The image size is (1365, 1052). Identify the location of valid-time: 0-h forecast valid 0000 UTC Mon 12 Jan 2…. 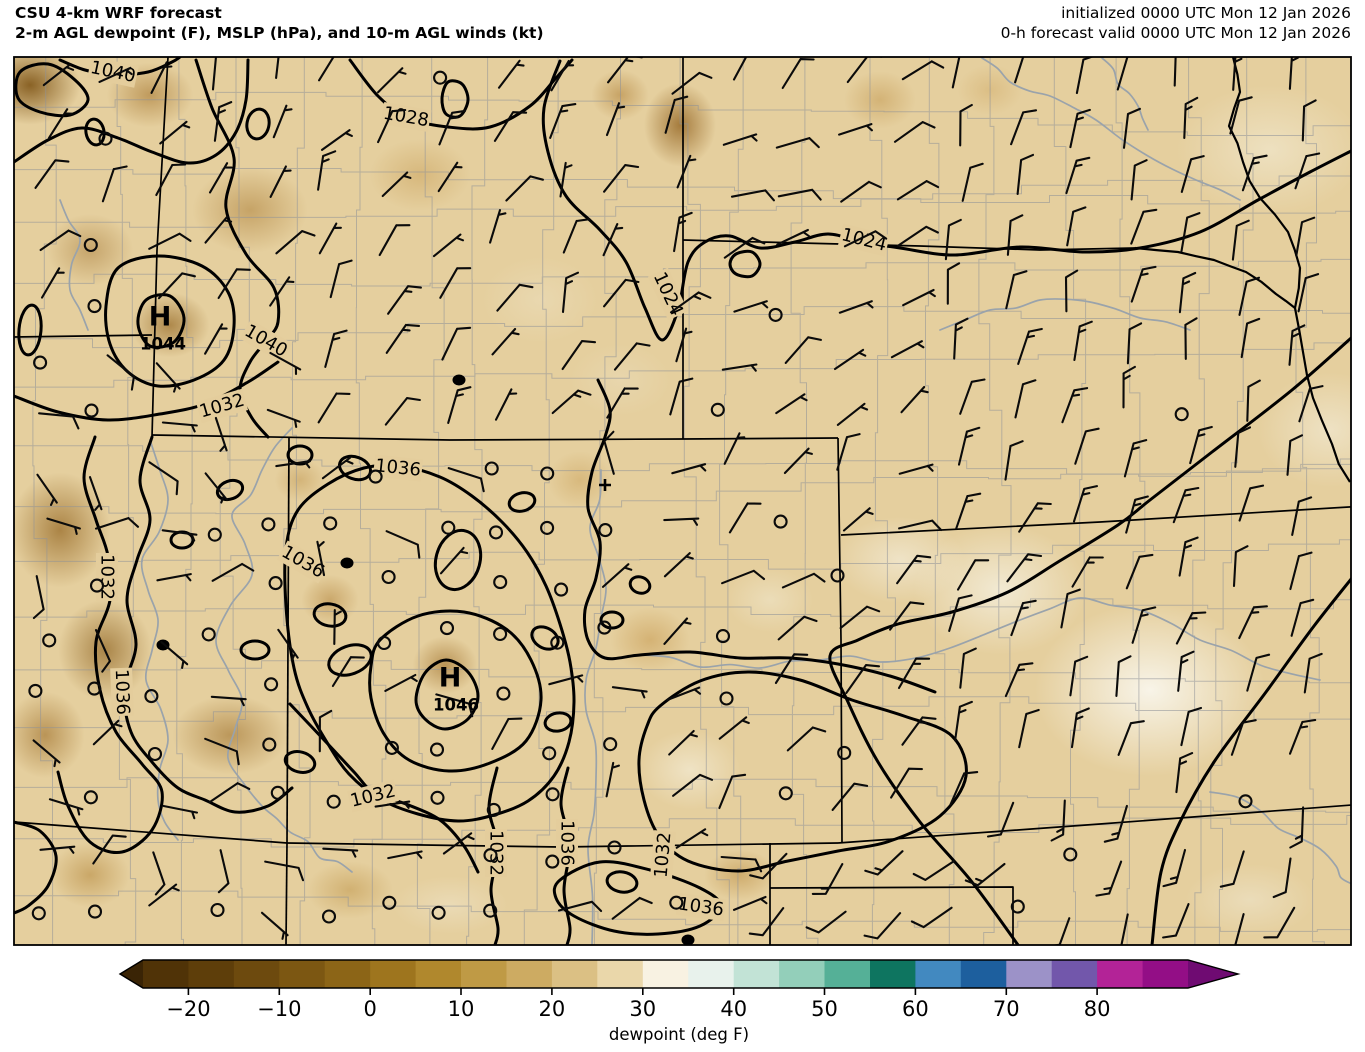
(1175, 33).